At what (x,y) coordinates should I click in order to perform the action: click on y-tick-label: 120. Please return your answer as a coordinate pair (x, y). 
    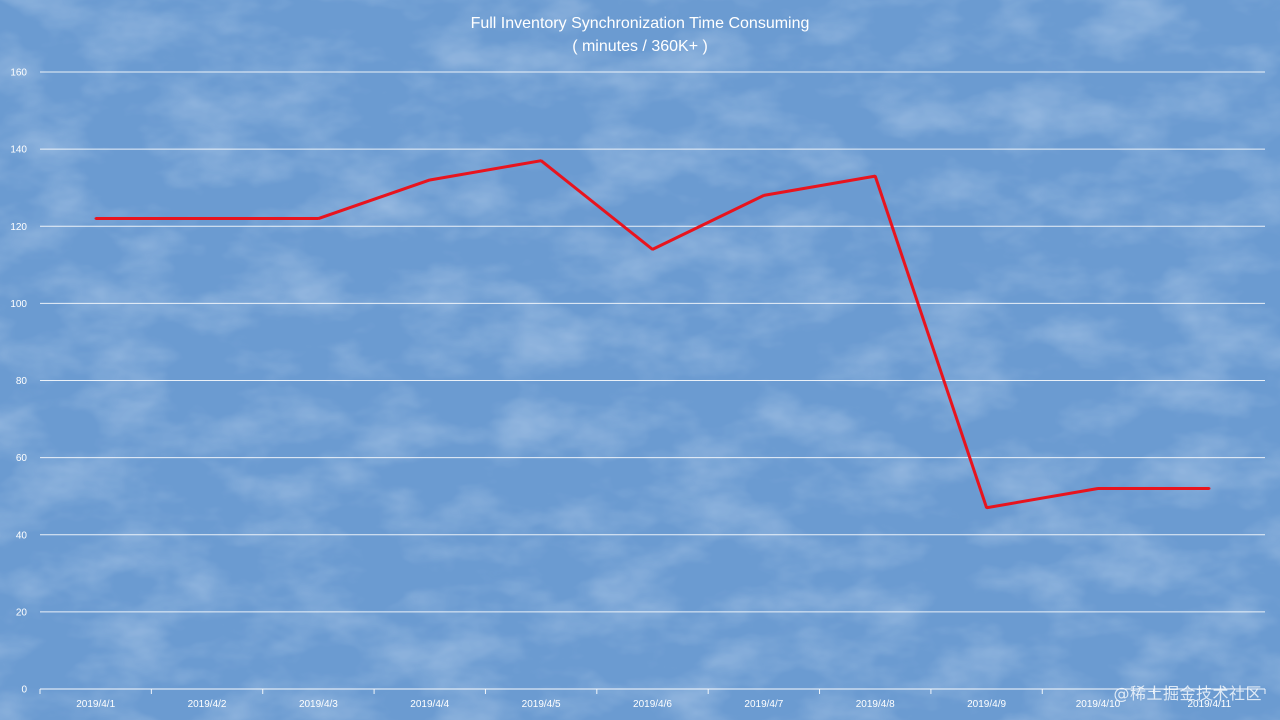
    Looking at the image, I should click on (18, 227).